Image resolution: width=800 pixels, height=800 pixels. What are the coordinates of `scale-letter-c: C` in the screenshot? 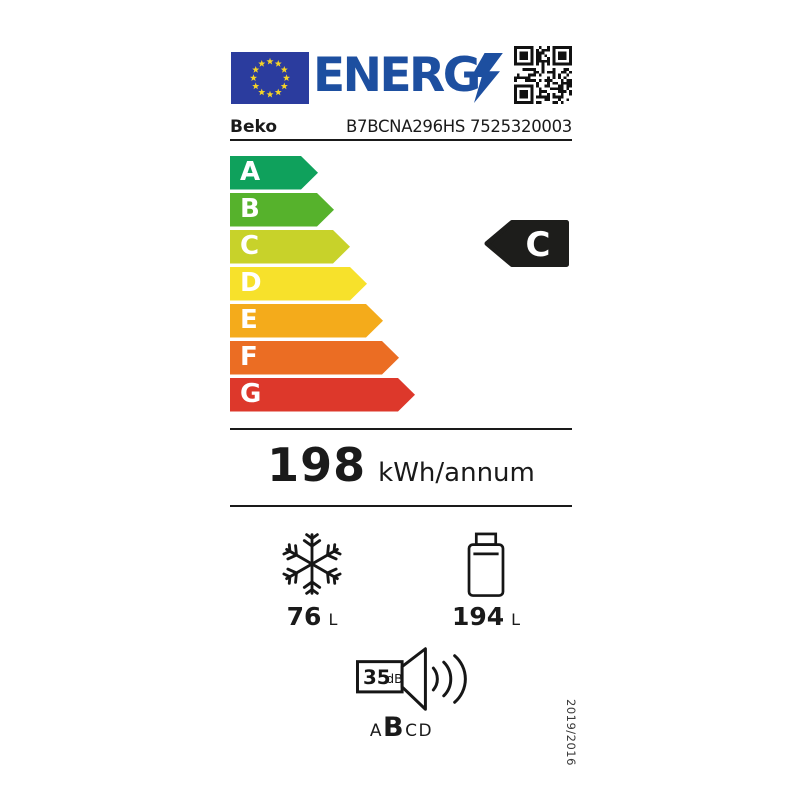 It's located at (250, 246).